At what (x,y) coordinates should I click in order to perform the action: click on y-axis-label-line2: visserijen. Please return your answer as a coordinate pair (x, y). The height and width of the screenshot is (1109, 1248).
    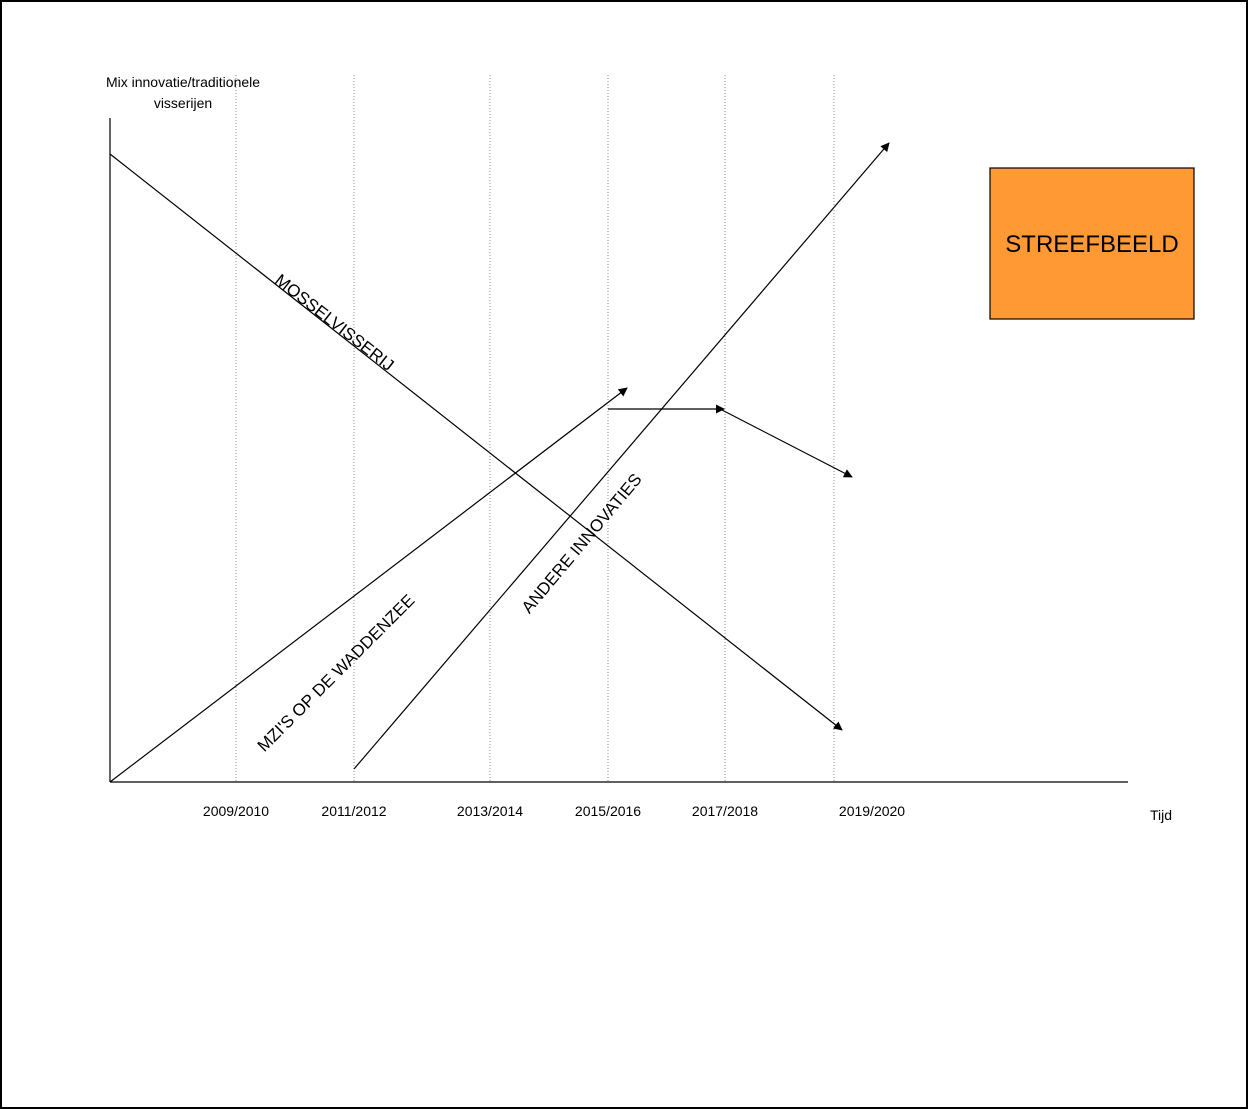
    Looking at the image, I should click on (183, 103).